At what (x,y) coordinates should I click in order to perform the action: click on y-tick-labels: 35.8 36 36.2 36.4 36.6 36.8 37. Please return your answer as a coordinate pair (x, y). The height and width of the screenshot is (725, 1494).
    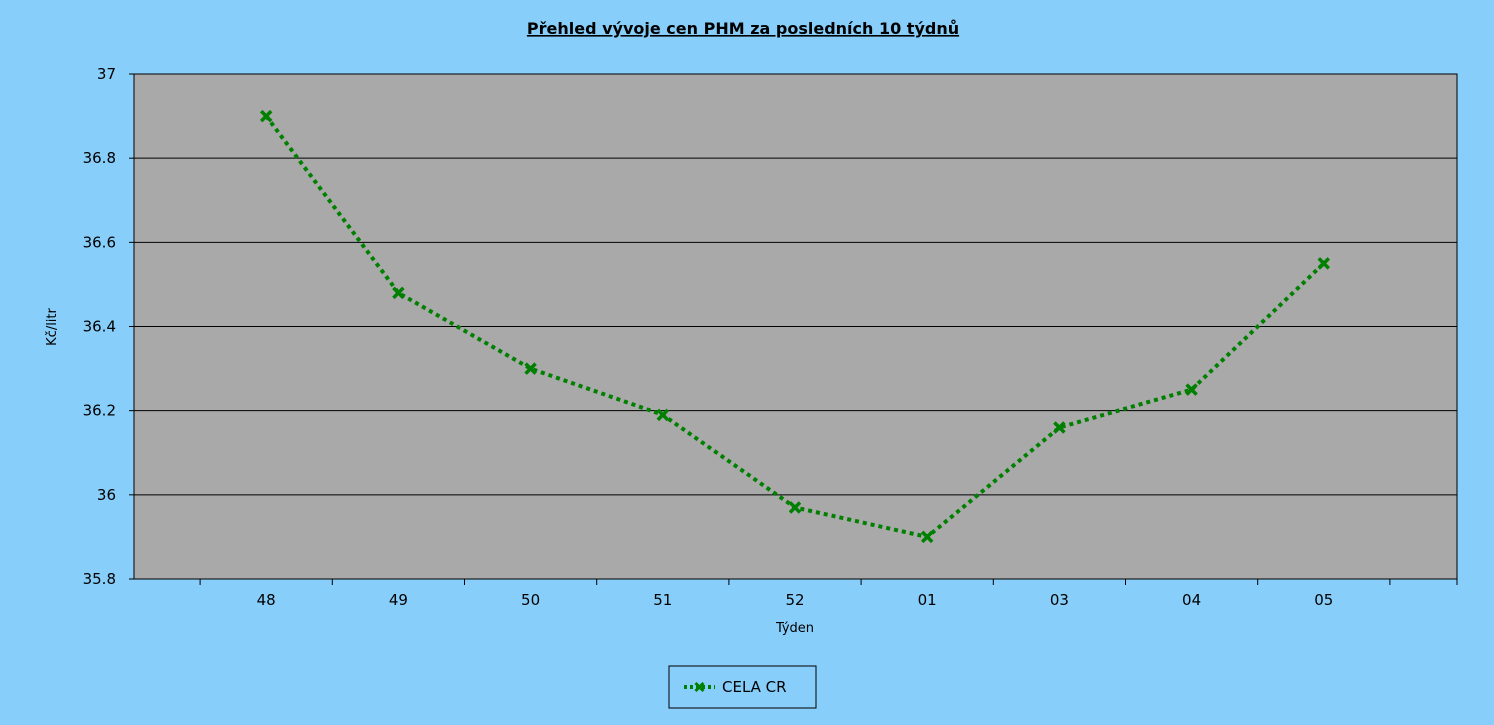
    Looking at the image, I should click on (99, 326).